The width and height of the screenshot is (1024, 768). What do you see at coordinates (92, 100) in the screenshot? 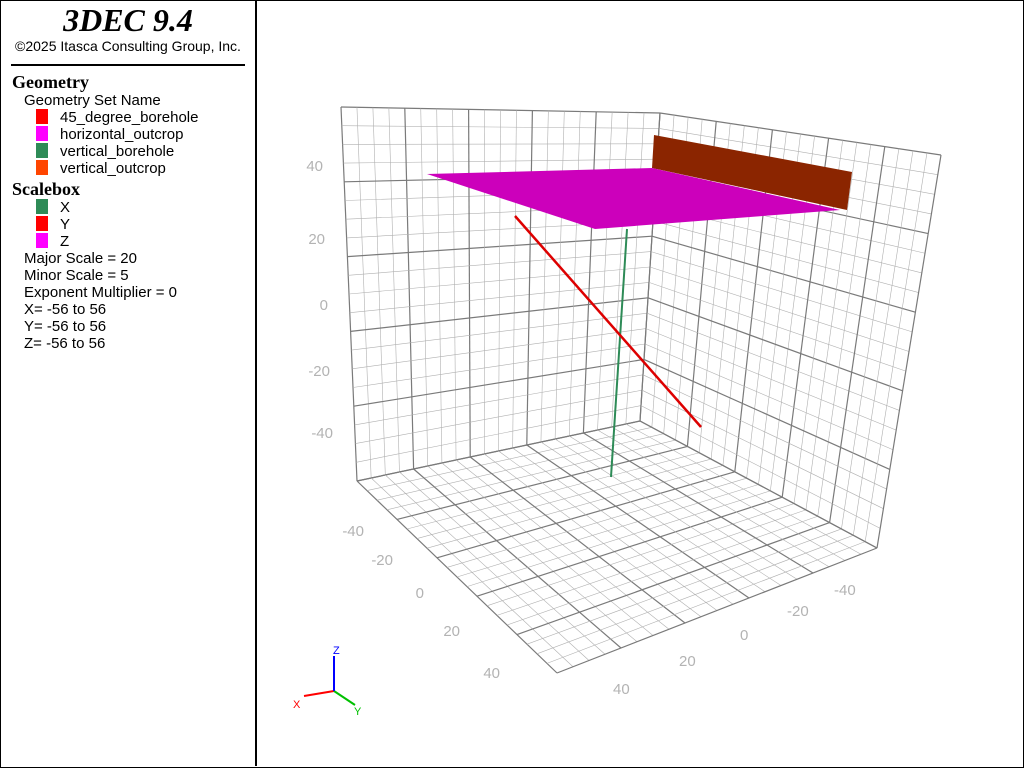
I see `geometry-set-label: Geometry Set Name` at bounding box center [92, 100].